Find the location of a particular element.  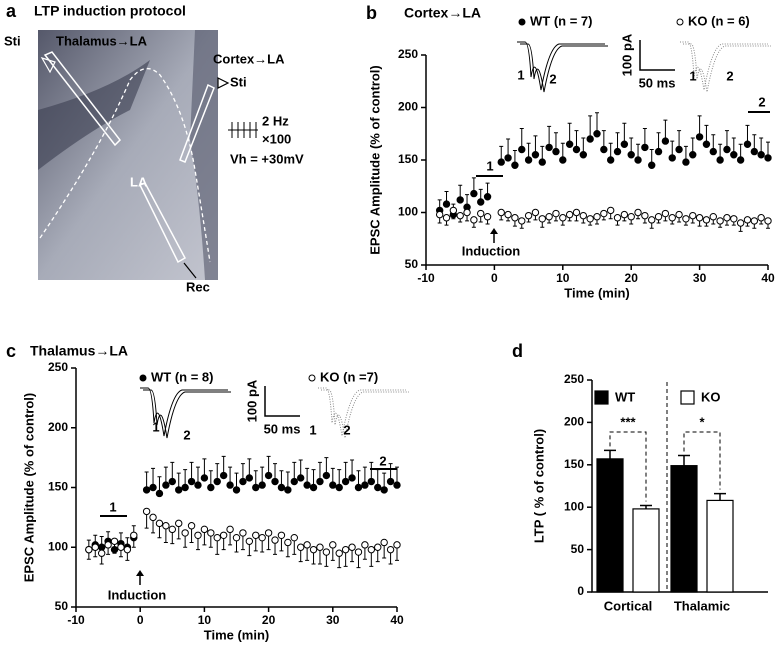

y-tick-label: 0 is located at coordinates (580, 591).